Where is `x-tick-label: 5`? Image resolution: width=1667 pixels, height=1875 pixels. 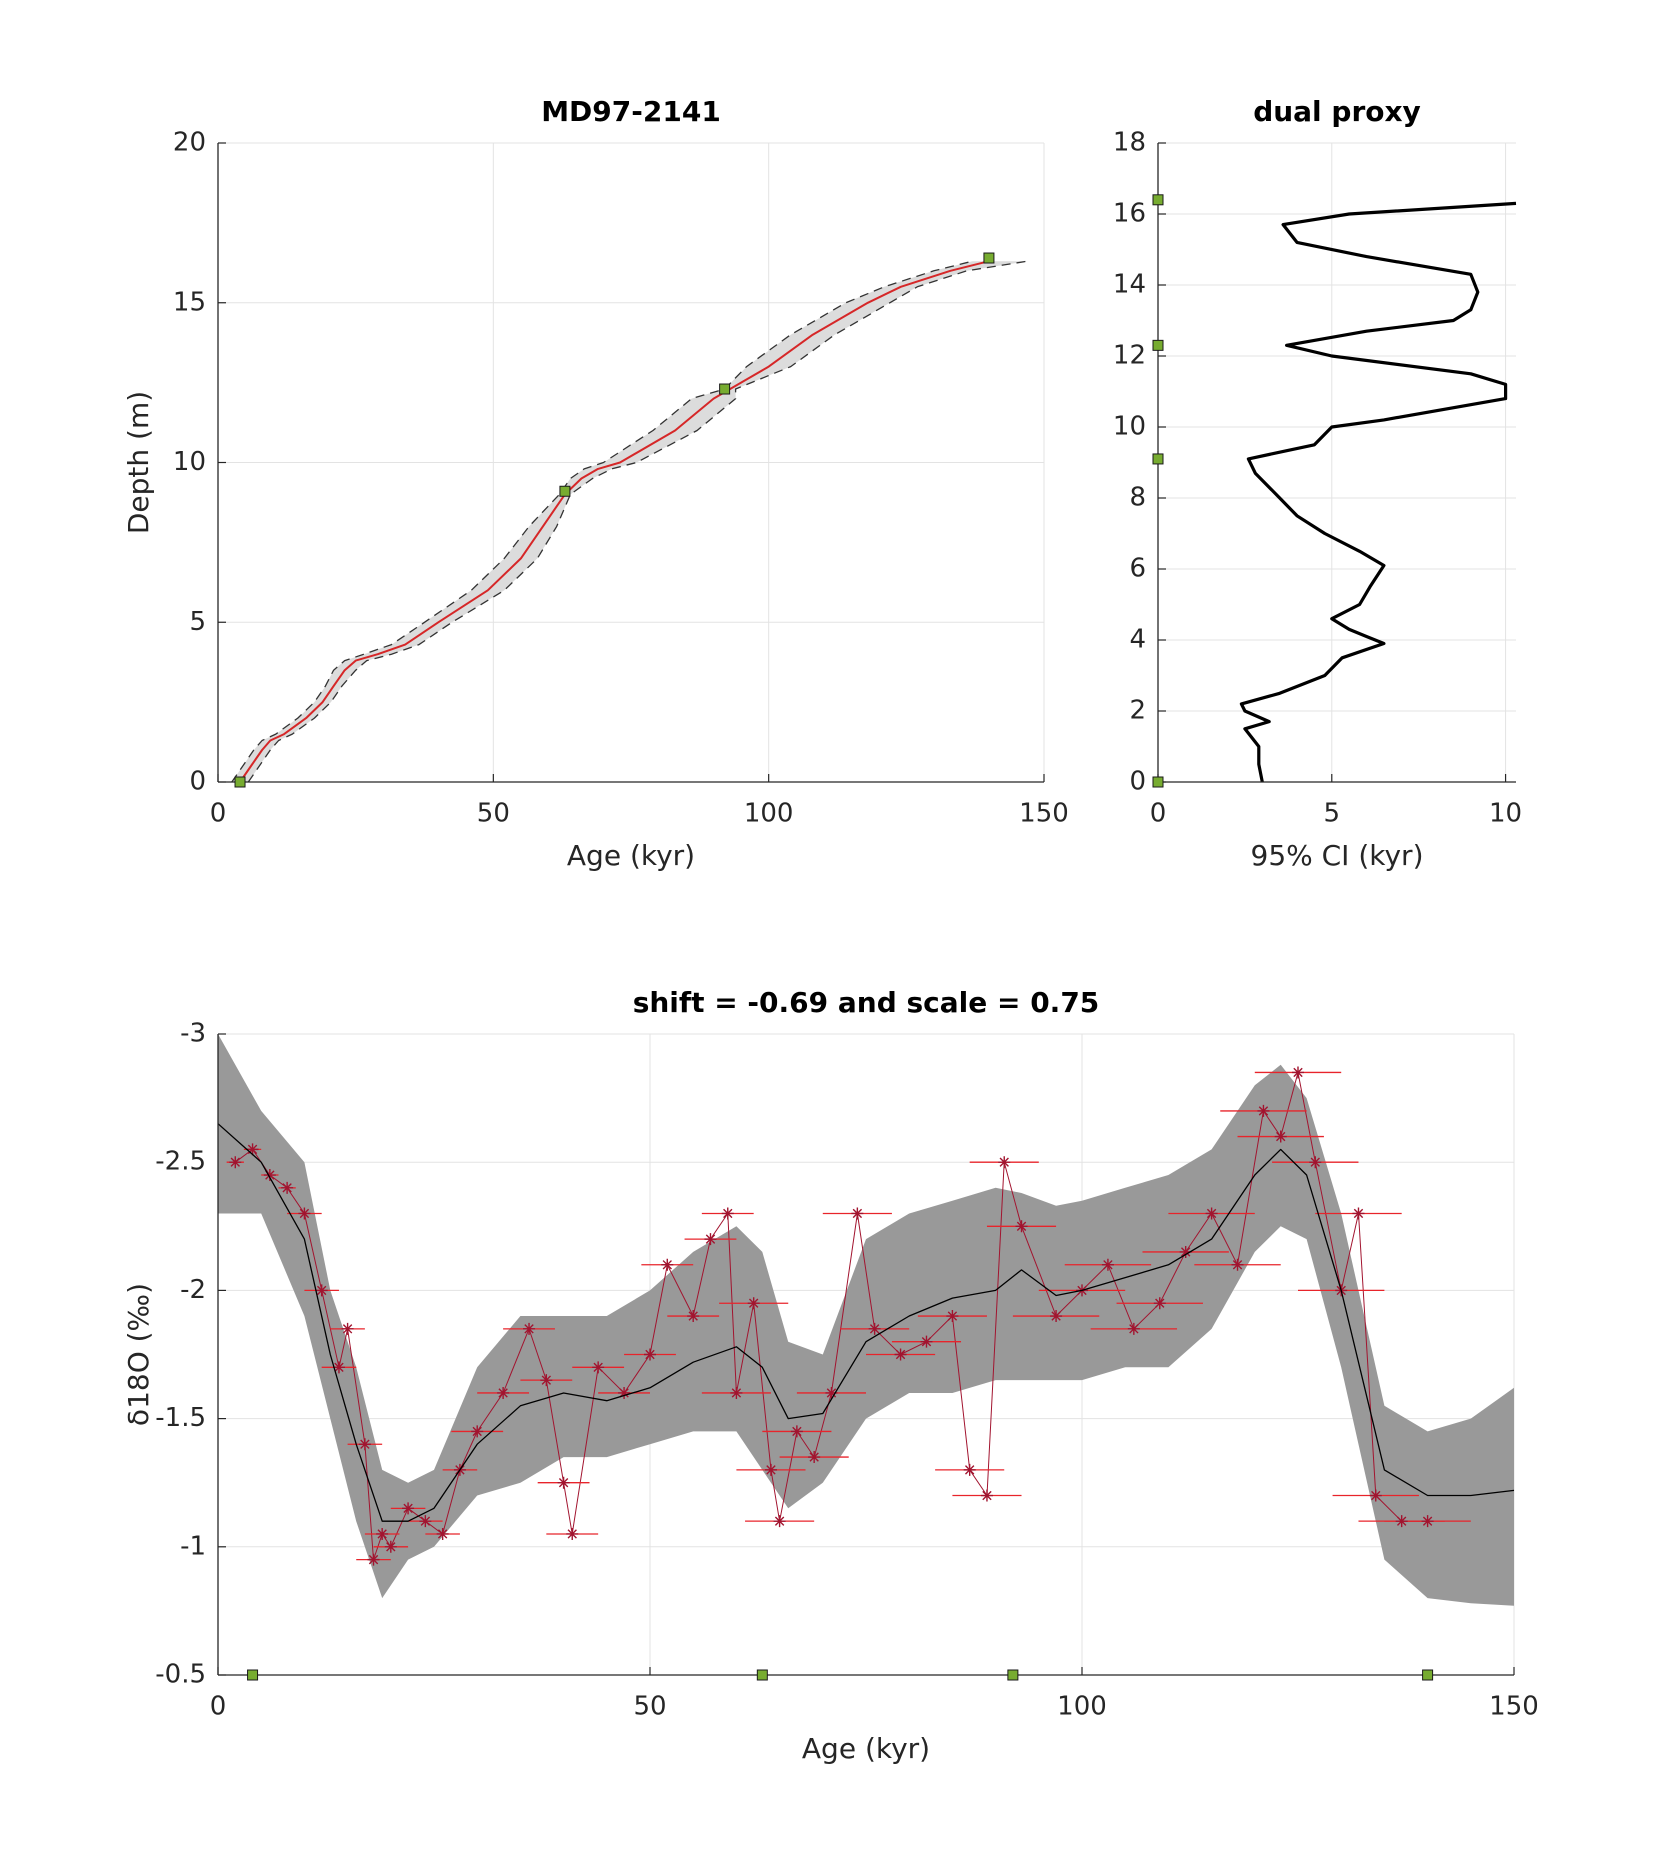 x-tick-label: 5 is located at coordinates (1332, 814).